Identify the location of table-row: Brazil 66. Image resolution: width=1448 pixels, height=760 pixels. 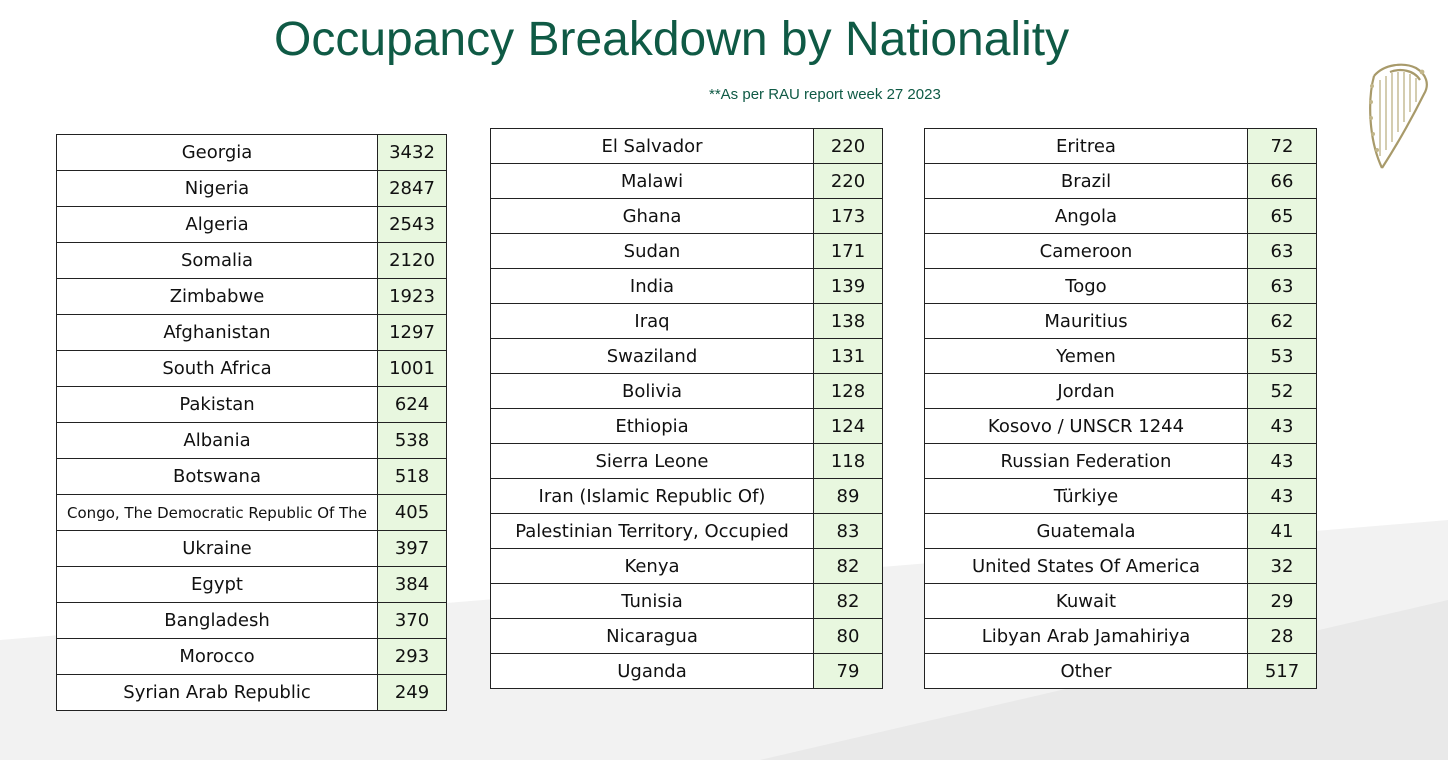
(1120, 181).